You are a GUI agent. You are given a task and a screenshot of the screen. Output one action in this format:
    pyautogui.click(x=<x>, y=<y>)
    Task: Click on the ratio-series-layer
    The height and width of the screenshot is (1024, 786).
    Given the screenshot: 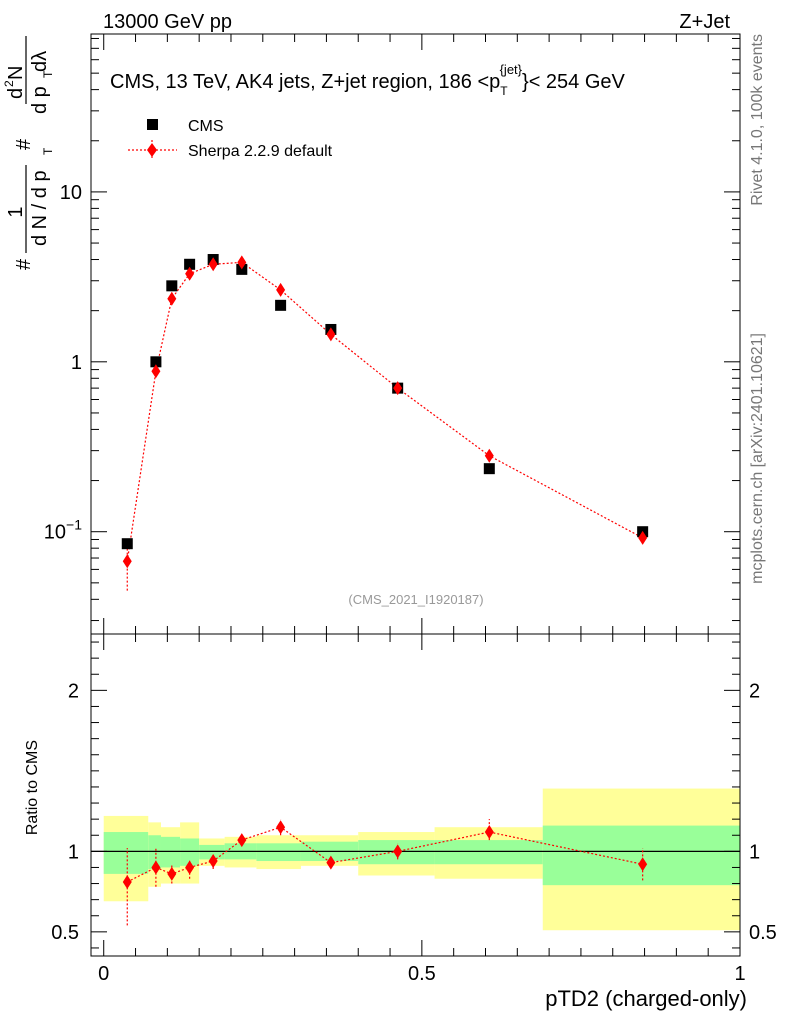 What is the action you would take?
    pyautogui.click(x=385, y=872)
    